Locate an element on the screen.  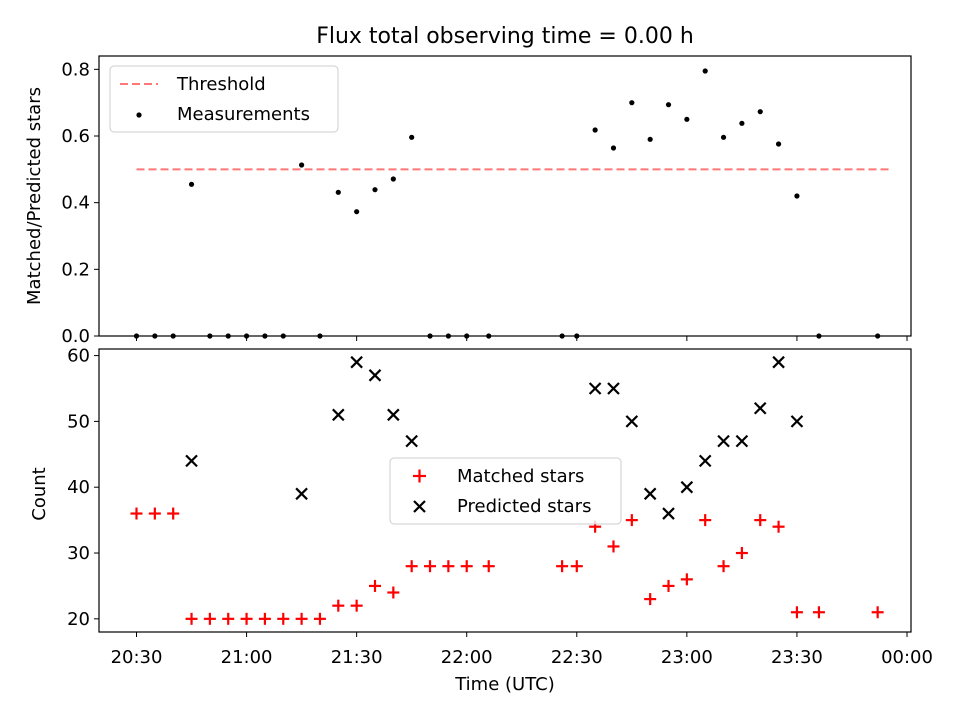
y-tick-label: 20 is located at coordinates (78, 619).